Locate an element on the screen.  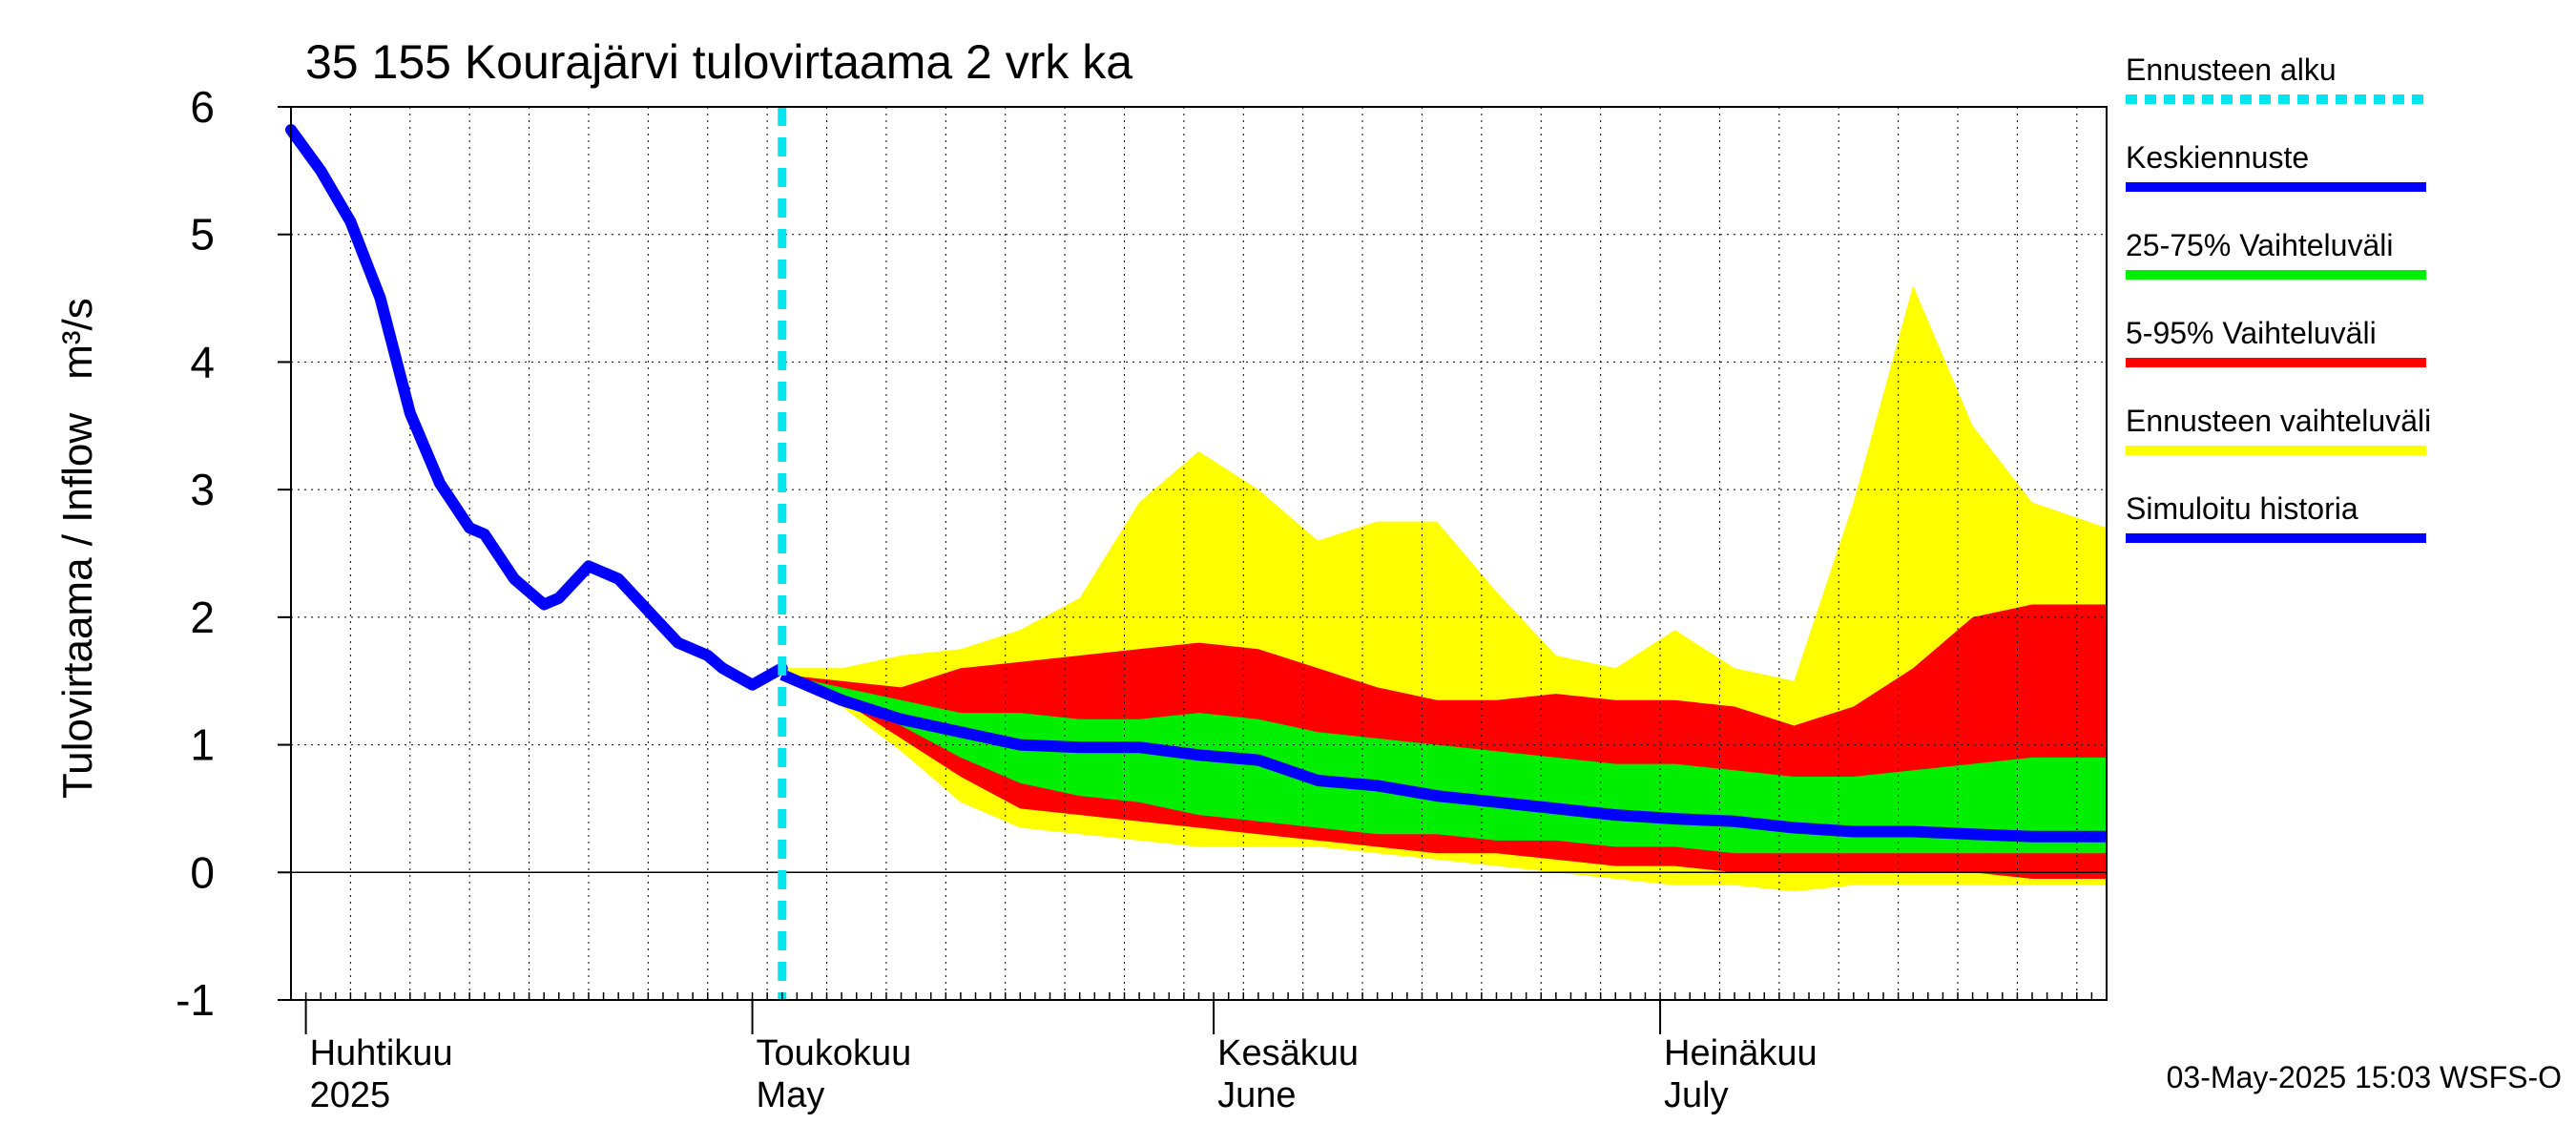
legend-label: 5-95% Vaihteluväli is located at coordinates (2251, 333).